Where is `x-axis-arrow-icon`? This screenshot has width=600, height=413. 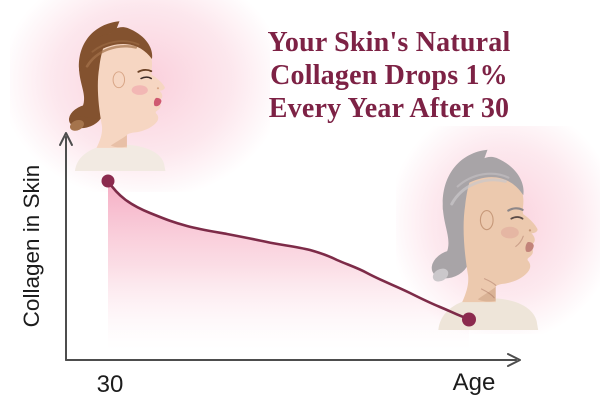 x-axis-arrow-icon is located at coordinates (514, 360).